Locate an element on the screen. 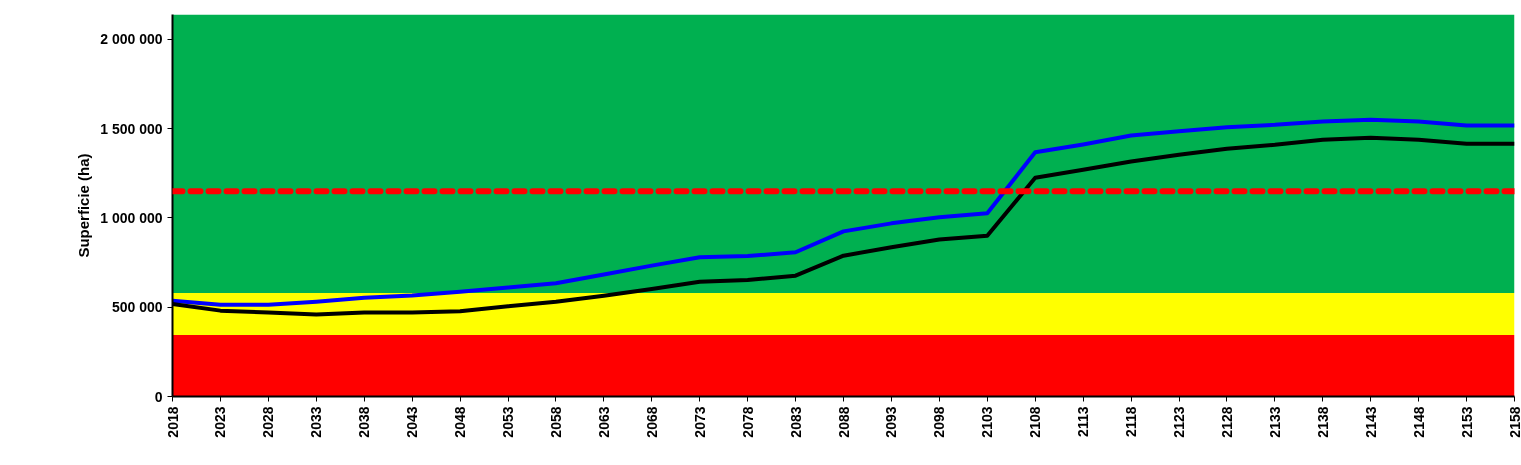 Image resolution: width=1521 pixels, height=465 pixels. x-tick-label: 2033 is located at coordinates (316, 422).